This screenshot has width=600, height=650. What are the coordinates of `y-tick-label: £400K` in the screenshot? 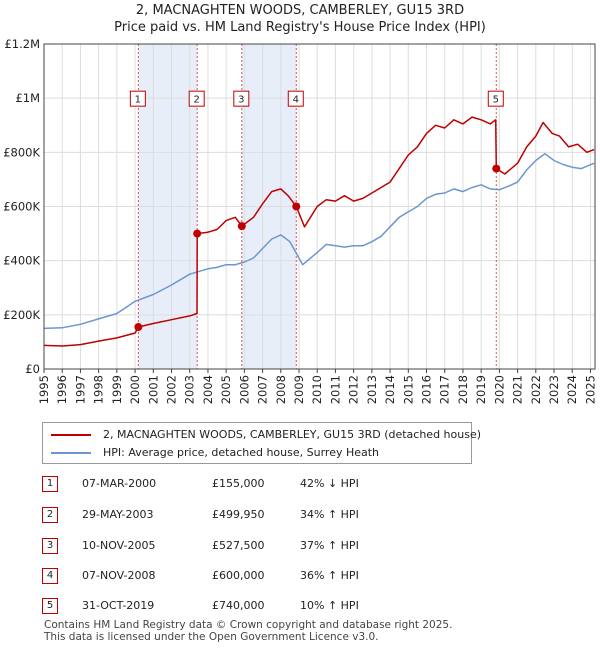 It's located at (21, 261).